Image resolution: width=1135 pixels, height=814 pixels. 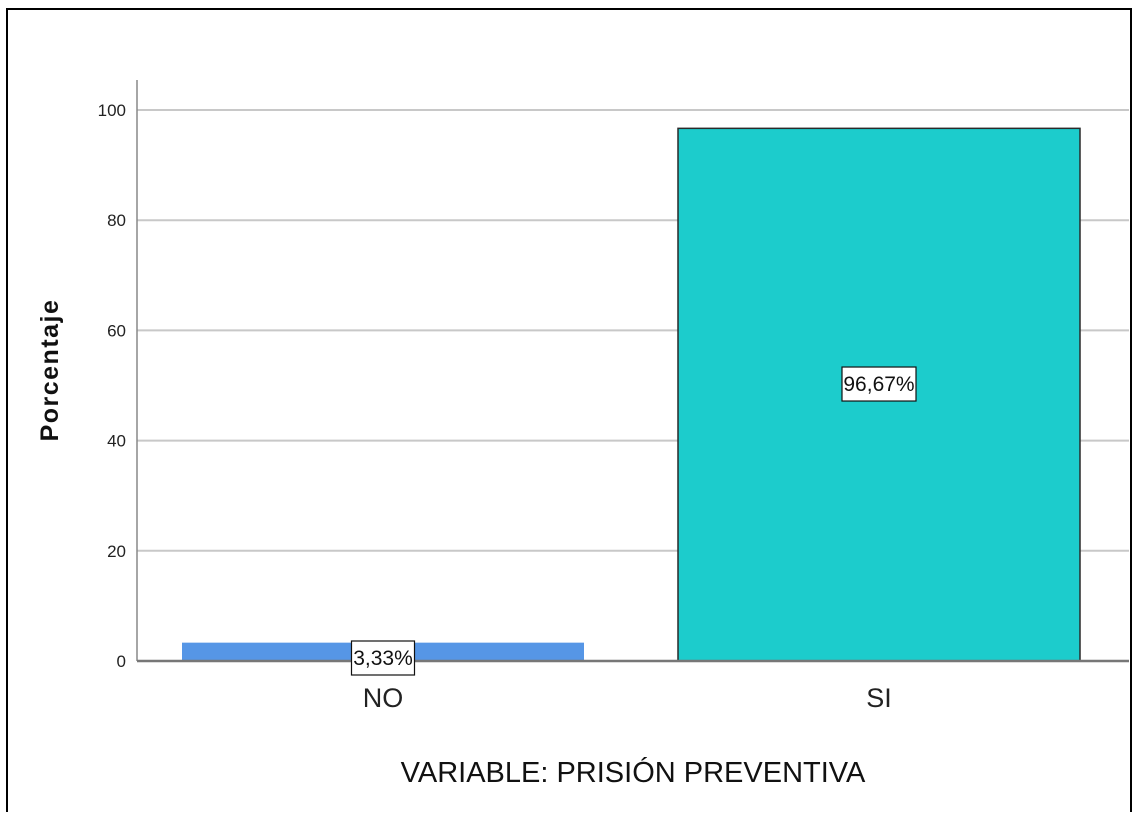 What do you see at coordinates (116, 220) in the screenshot?
I see `y-tick-label: 80` at bounding box center [116, 220].